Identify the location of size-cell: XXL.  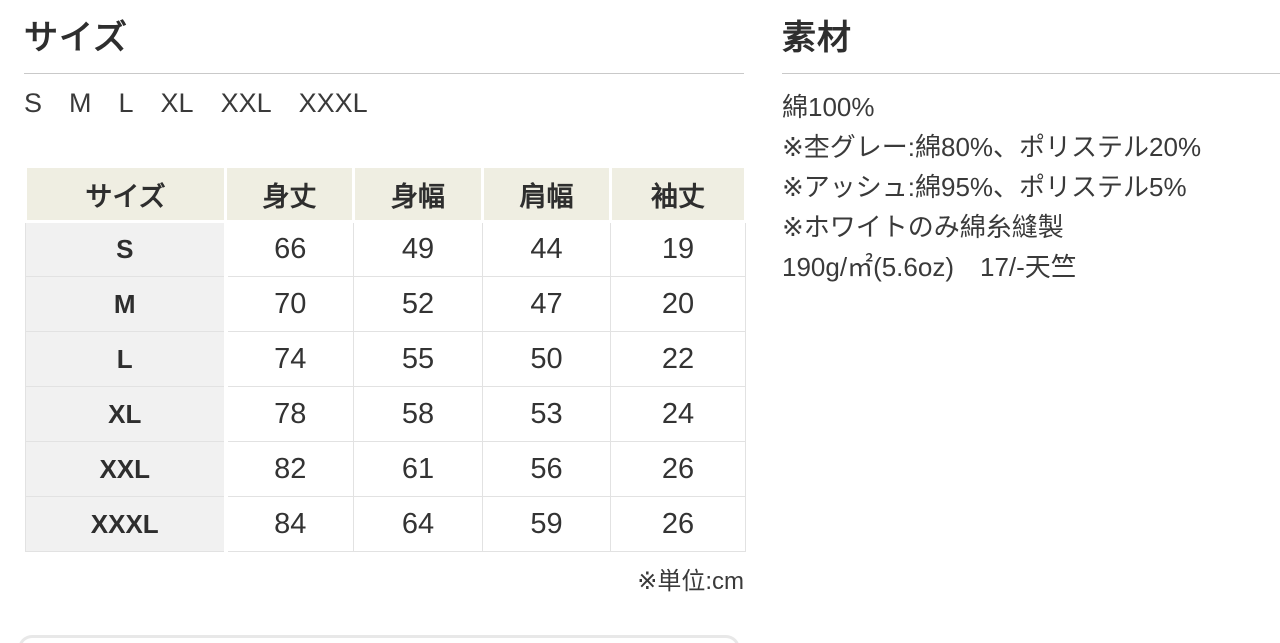
(126, 469).